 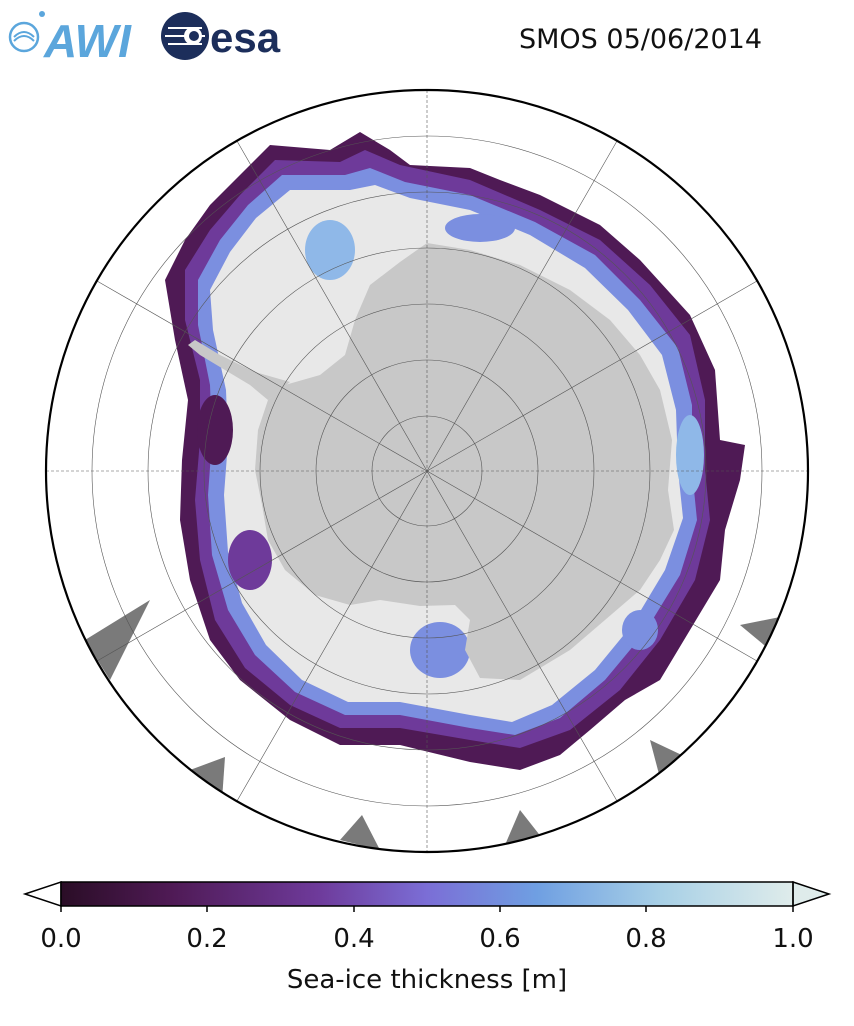 I want to click on colorbar-label: Sea-ice thickness [m], so click(x=427, y=980).